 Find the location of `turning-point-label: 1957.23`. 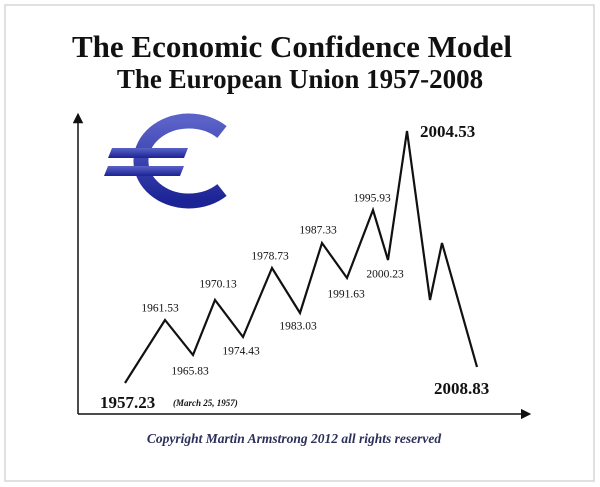

turning-point-label: 1957.23 is located at coordinates (127, 402).